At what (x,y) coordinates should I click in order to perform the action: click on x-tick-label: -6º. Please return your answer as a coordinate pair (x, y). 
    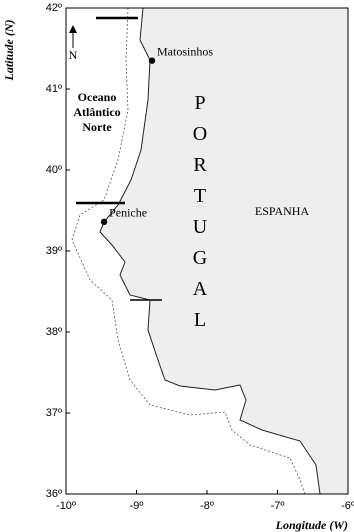
    Looking at the image, I should click on (347, 506).